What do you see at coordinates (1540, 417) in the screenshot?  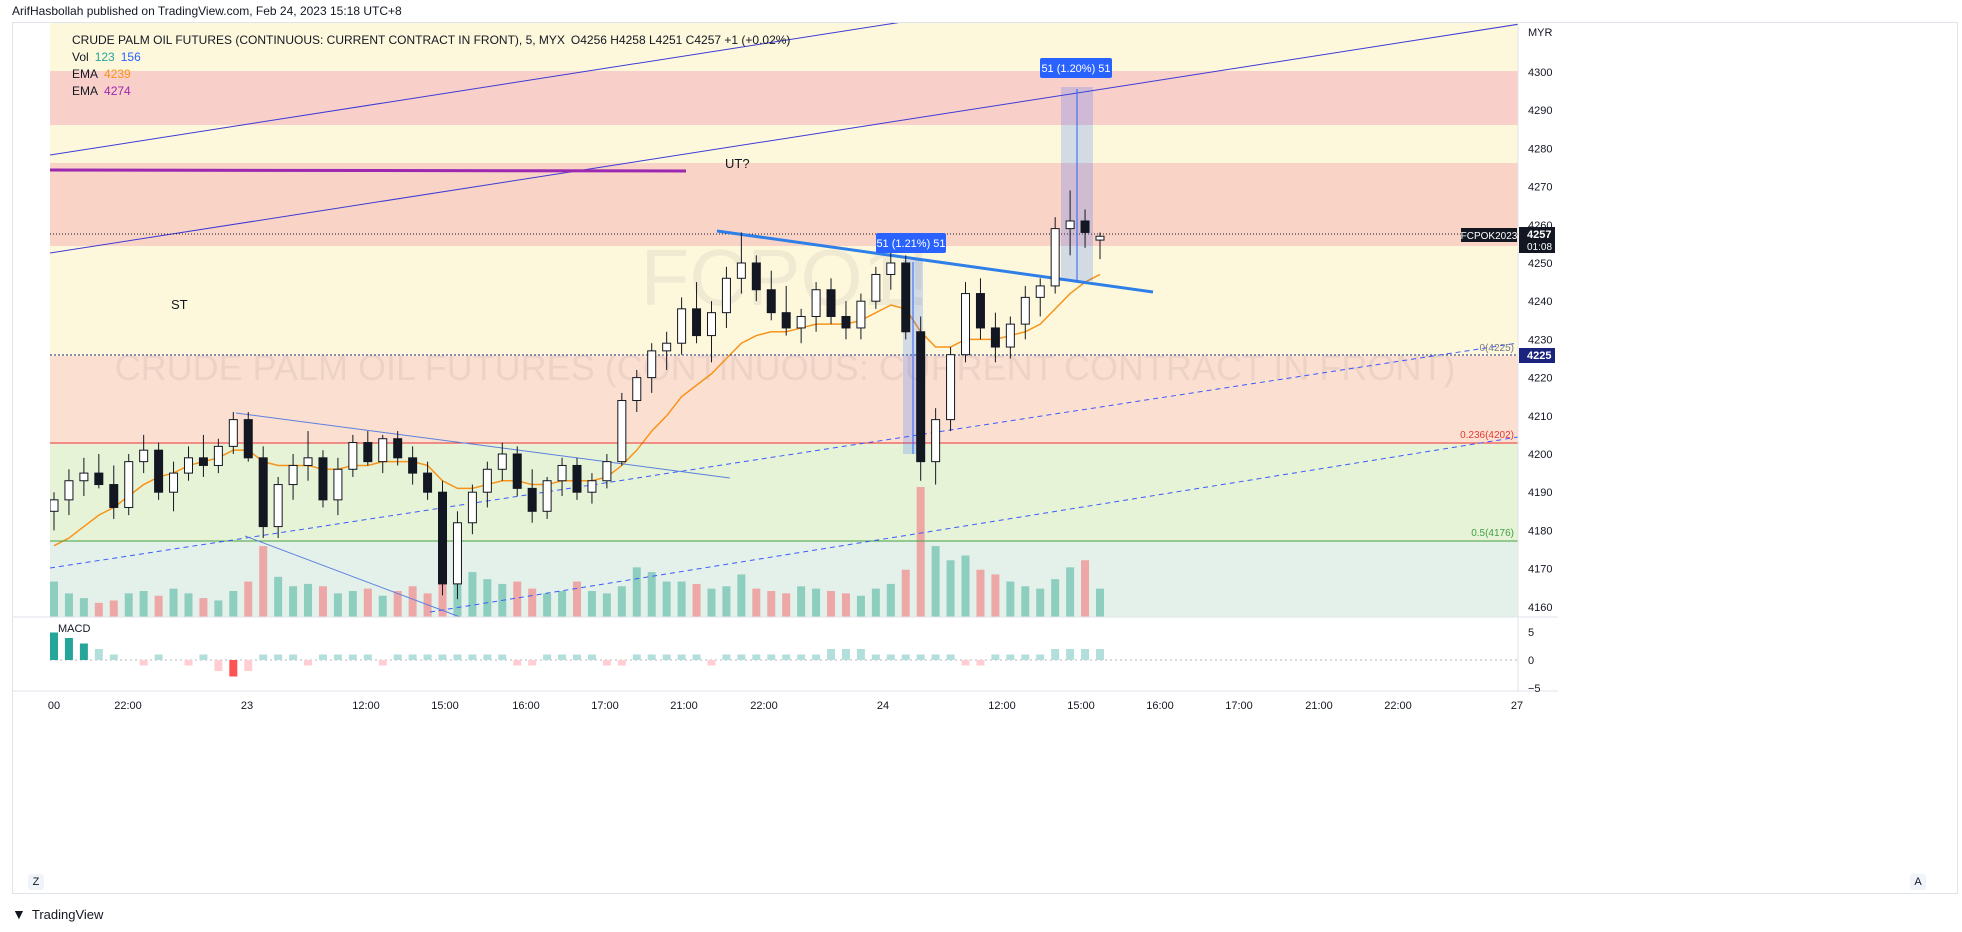 I see `price-tick: 4210` at bounding box center [1540, 417].